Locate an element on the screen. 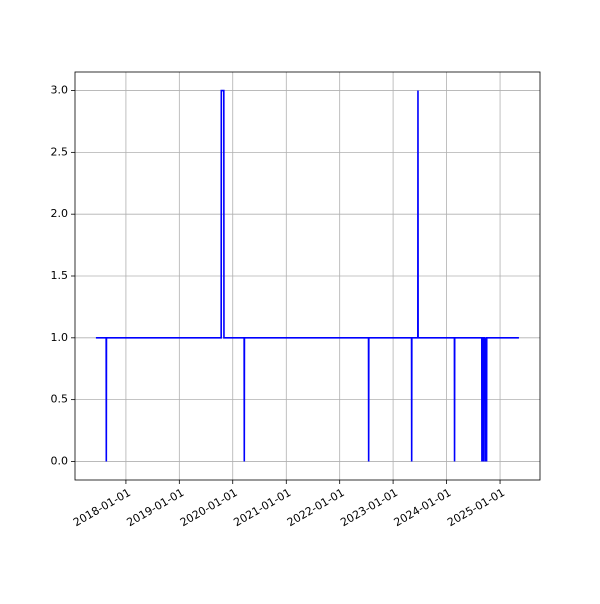 The height and width of the screenshot is (604, 600). y-tick-label: 2.5 is located at coordinates (60, 151).